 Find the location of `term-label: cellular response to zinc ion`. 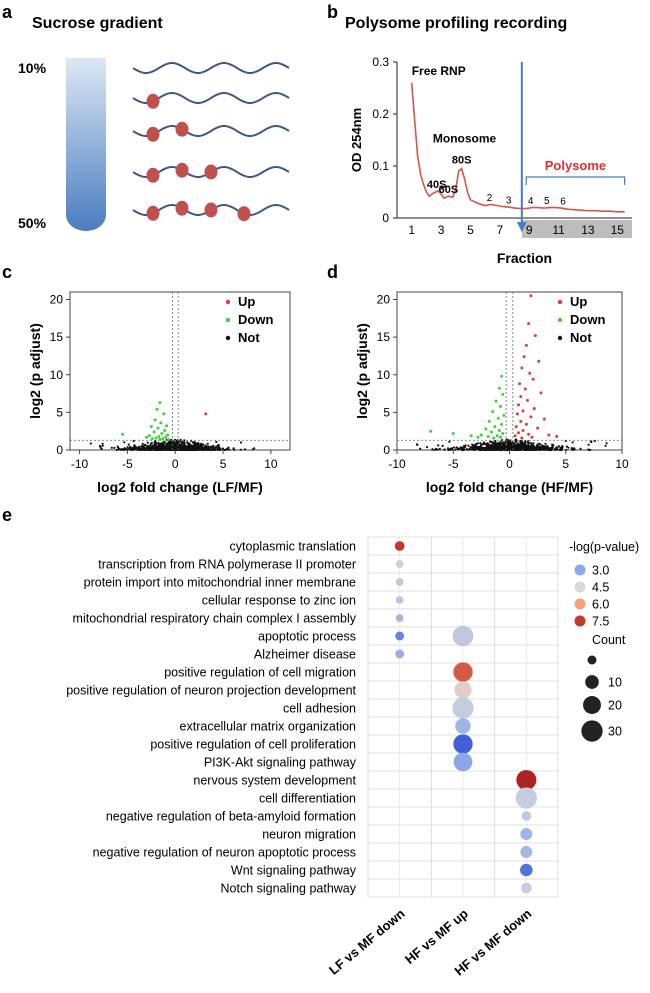

term-label: cellular response to zinc ion is located at coordinates (279, 601).